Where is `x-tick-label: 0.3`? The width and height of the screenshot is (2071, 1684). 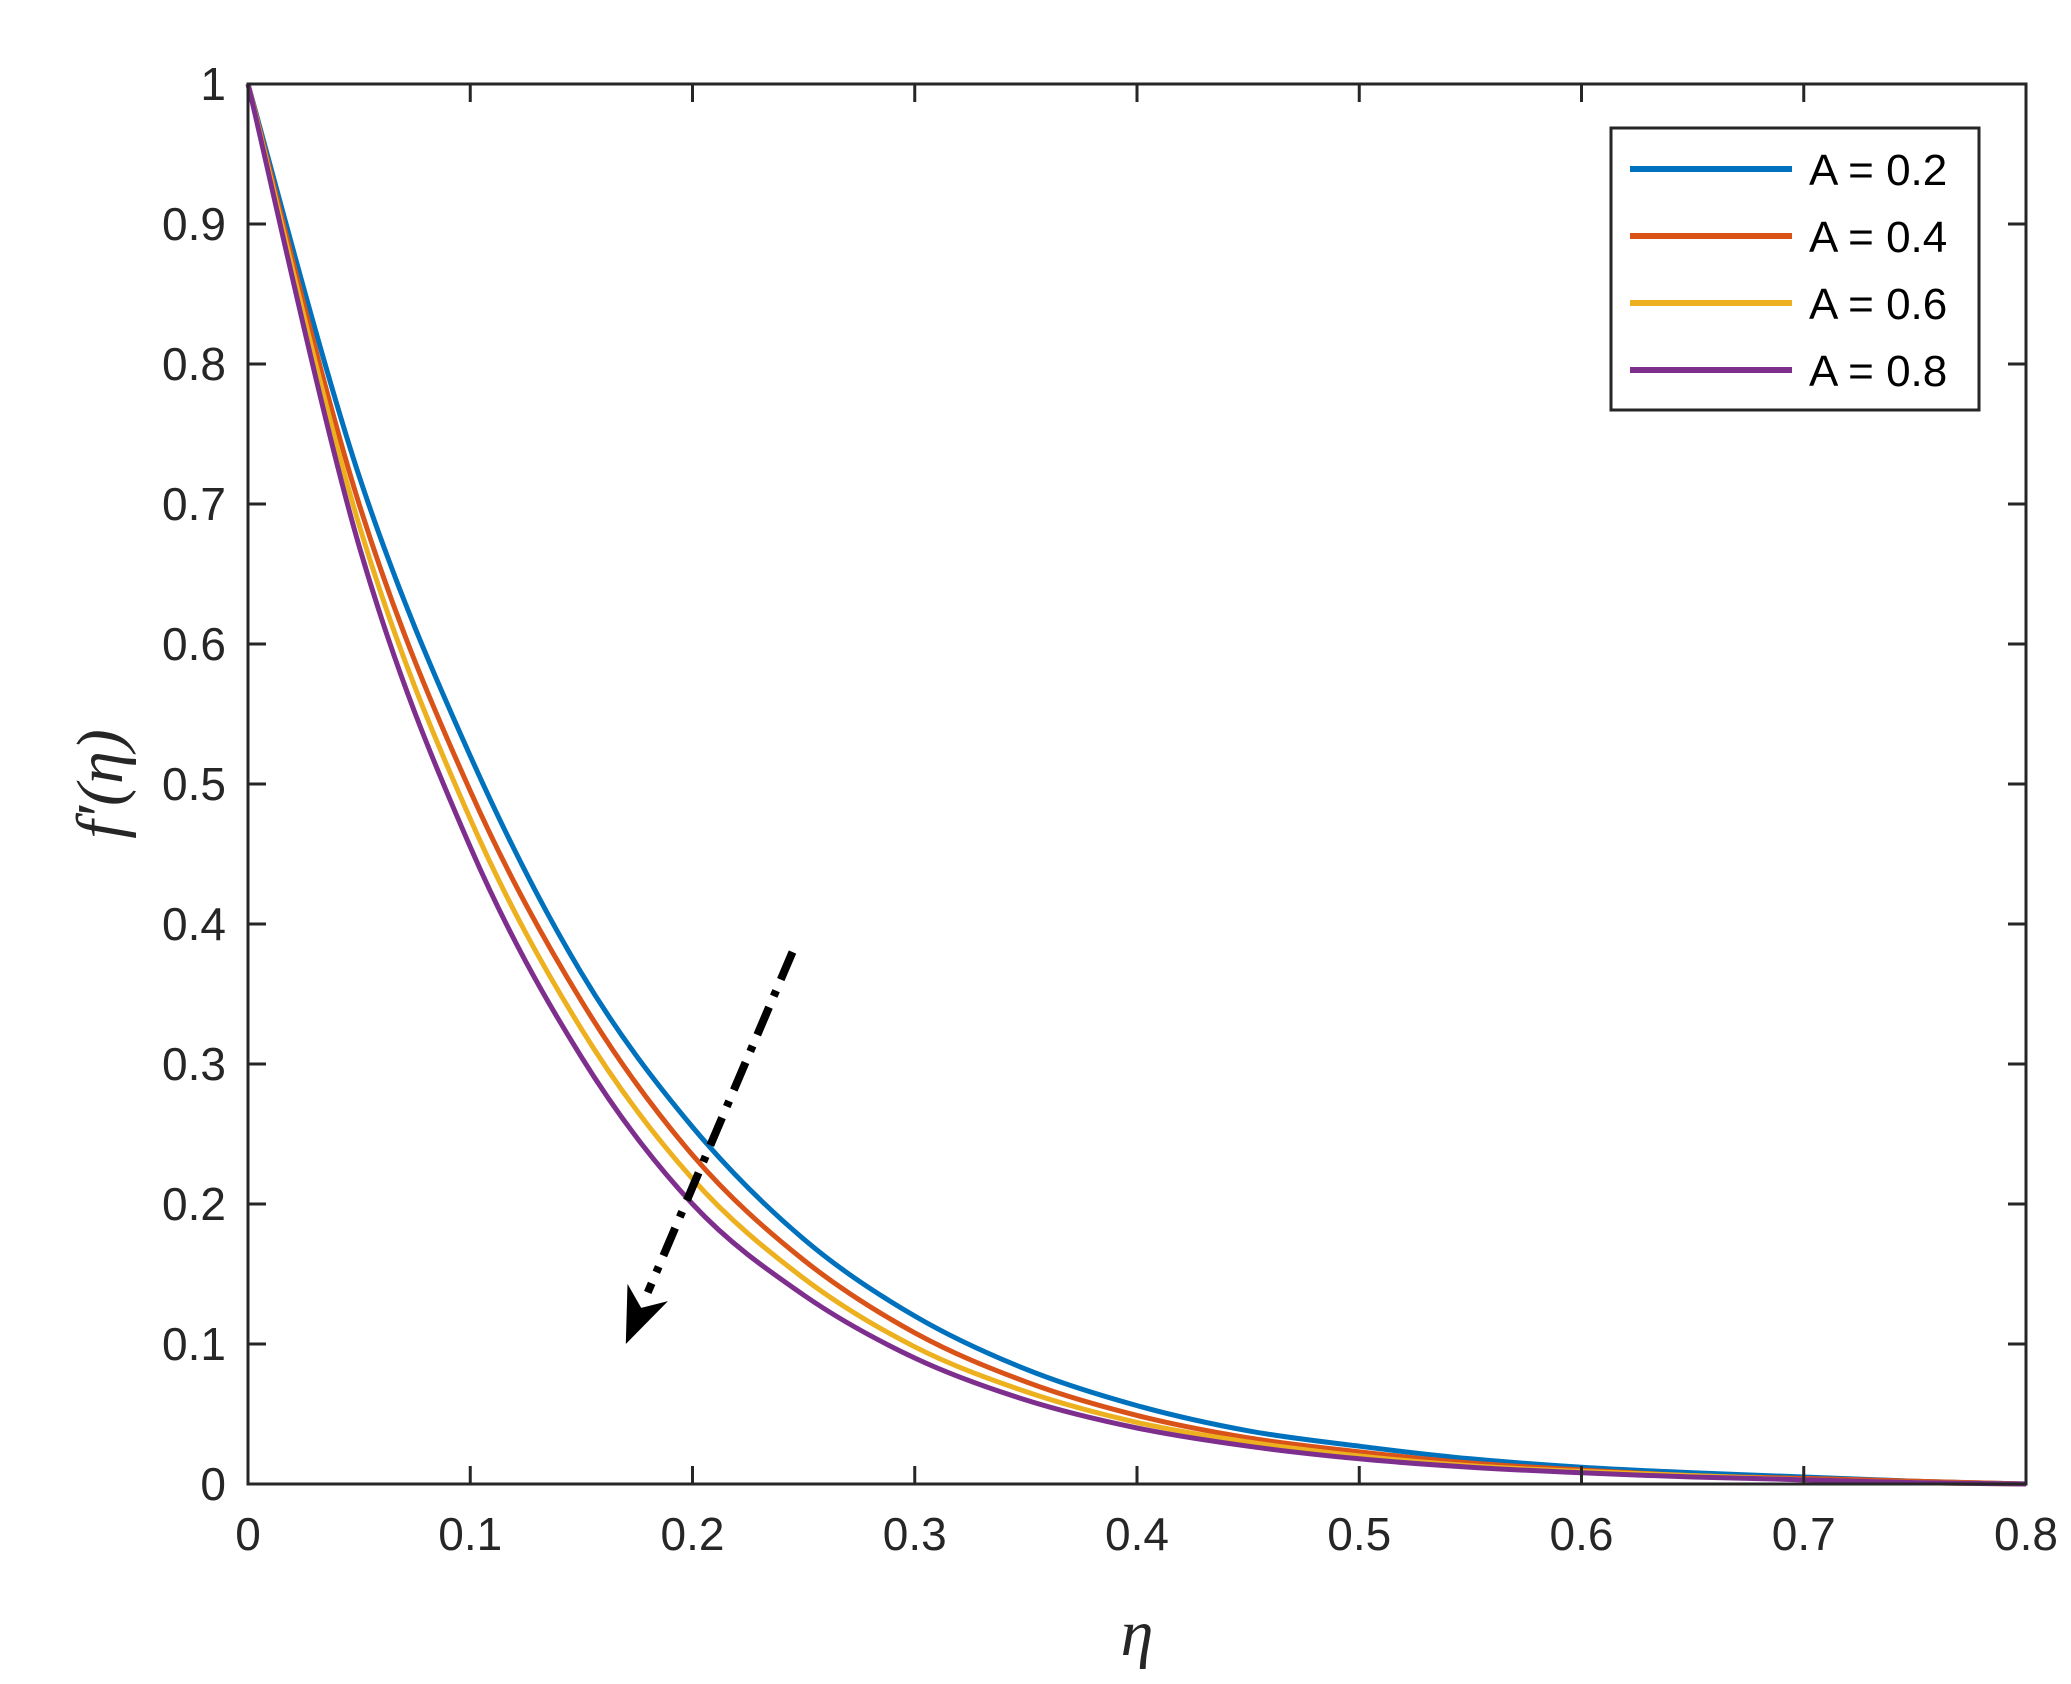
x-tick-label: 0.3 is located at coordinates (915, 1534).